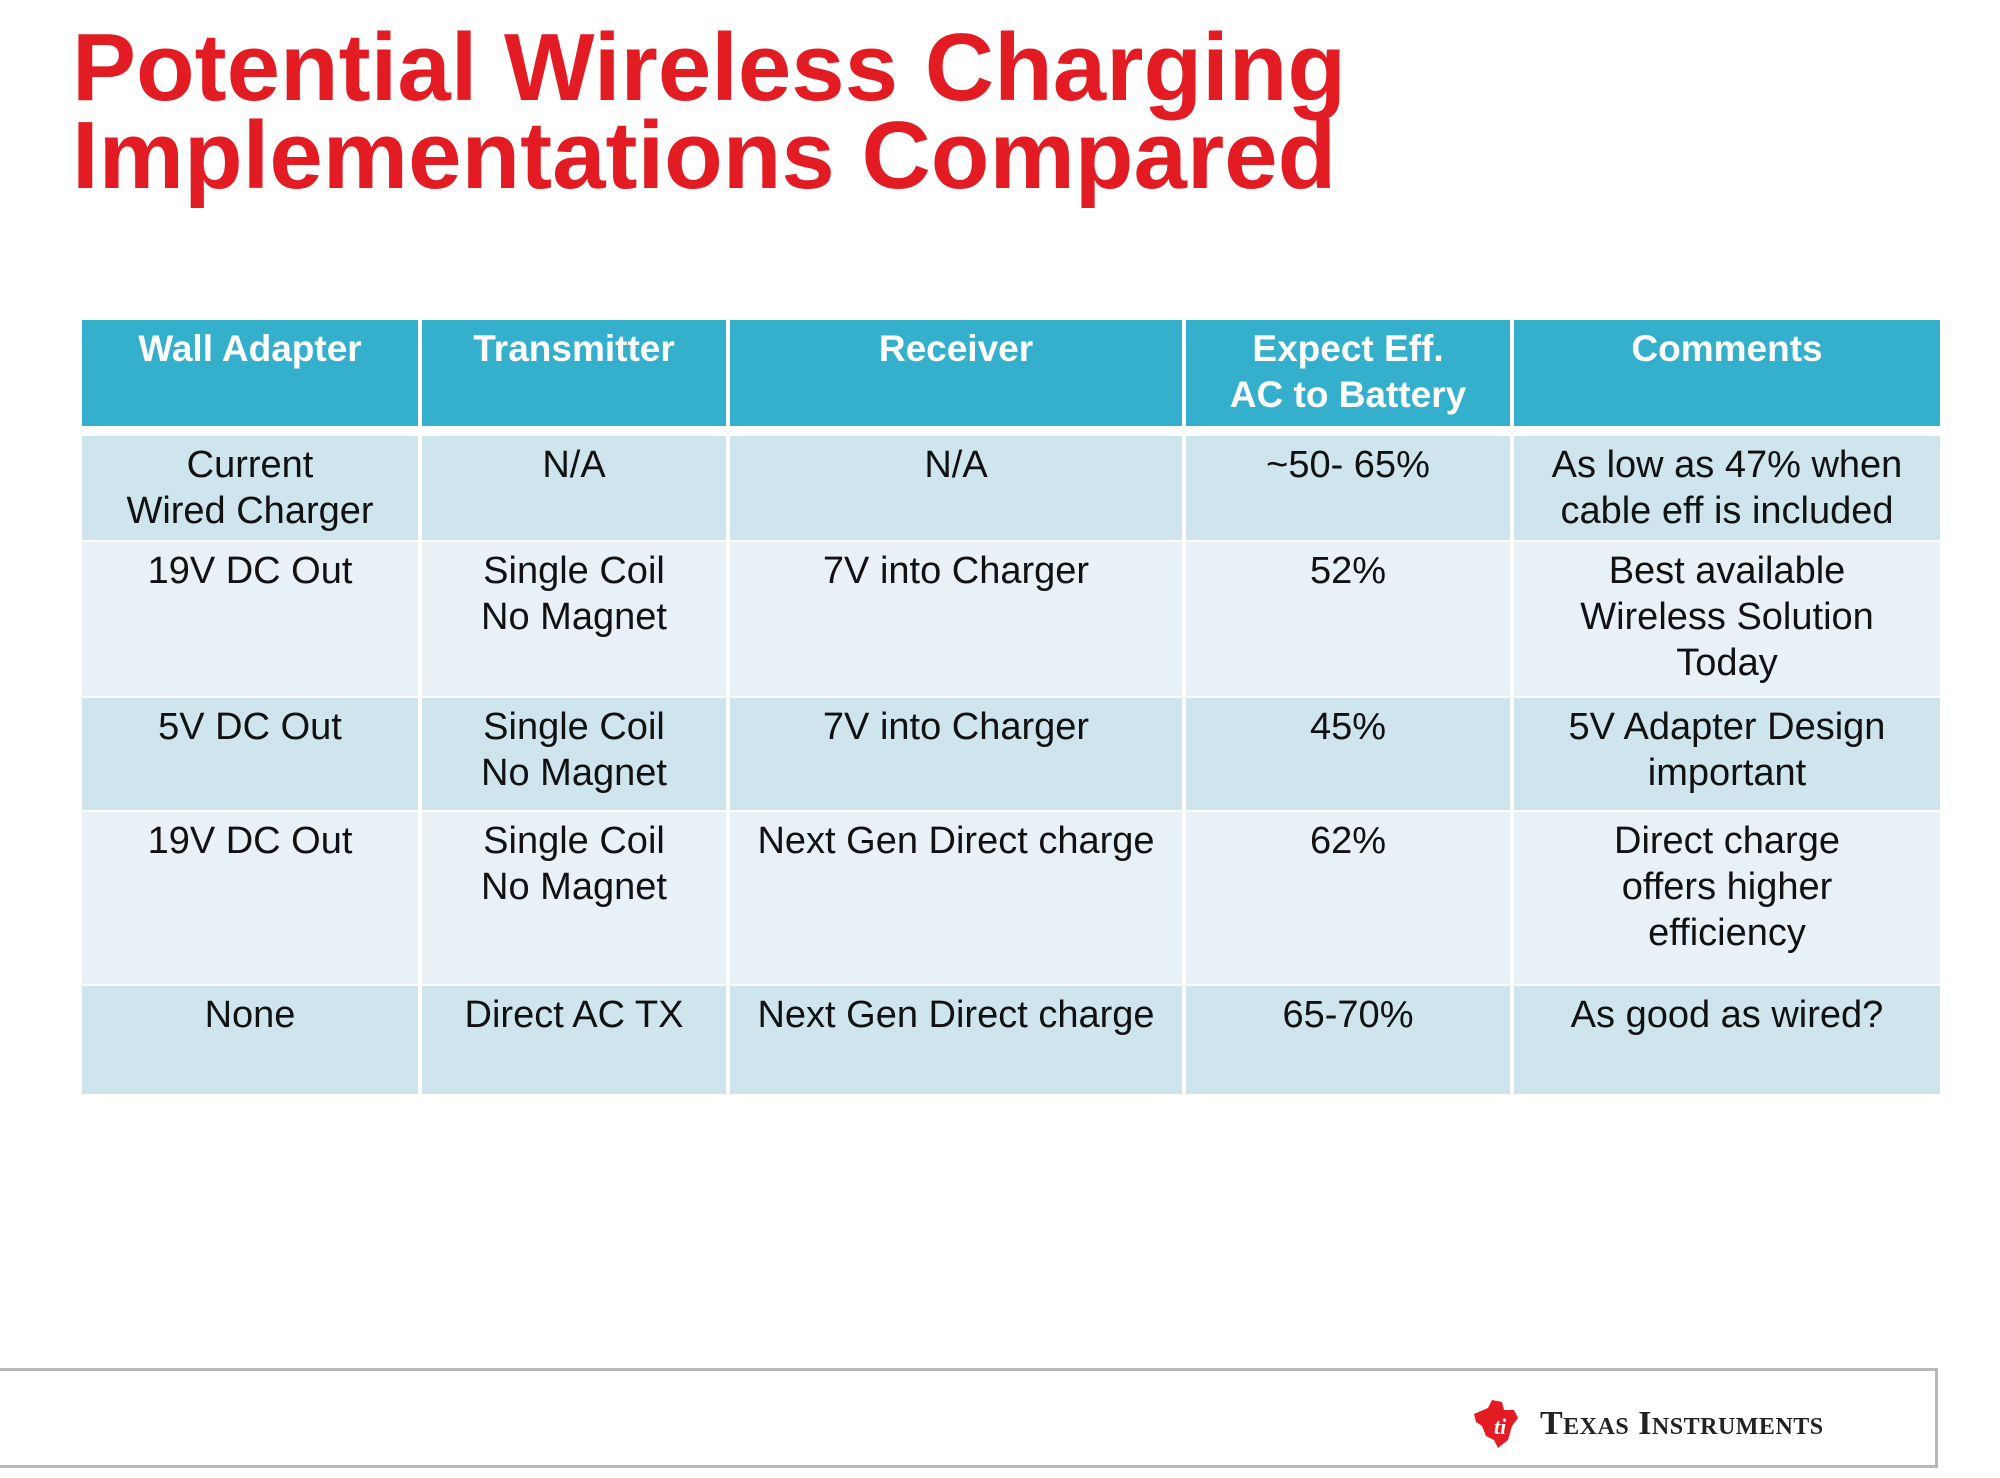 The image size is (2000, 1478). What do you see at coordinates (1500, 1426) in the screenshot?
I see `svg-text: ti` at bounding box center [1500, 1426].